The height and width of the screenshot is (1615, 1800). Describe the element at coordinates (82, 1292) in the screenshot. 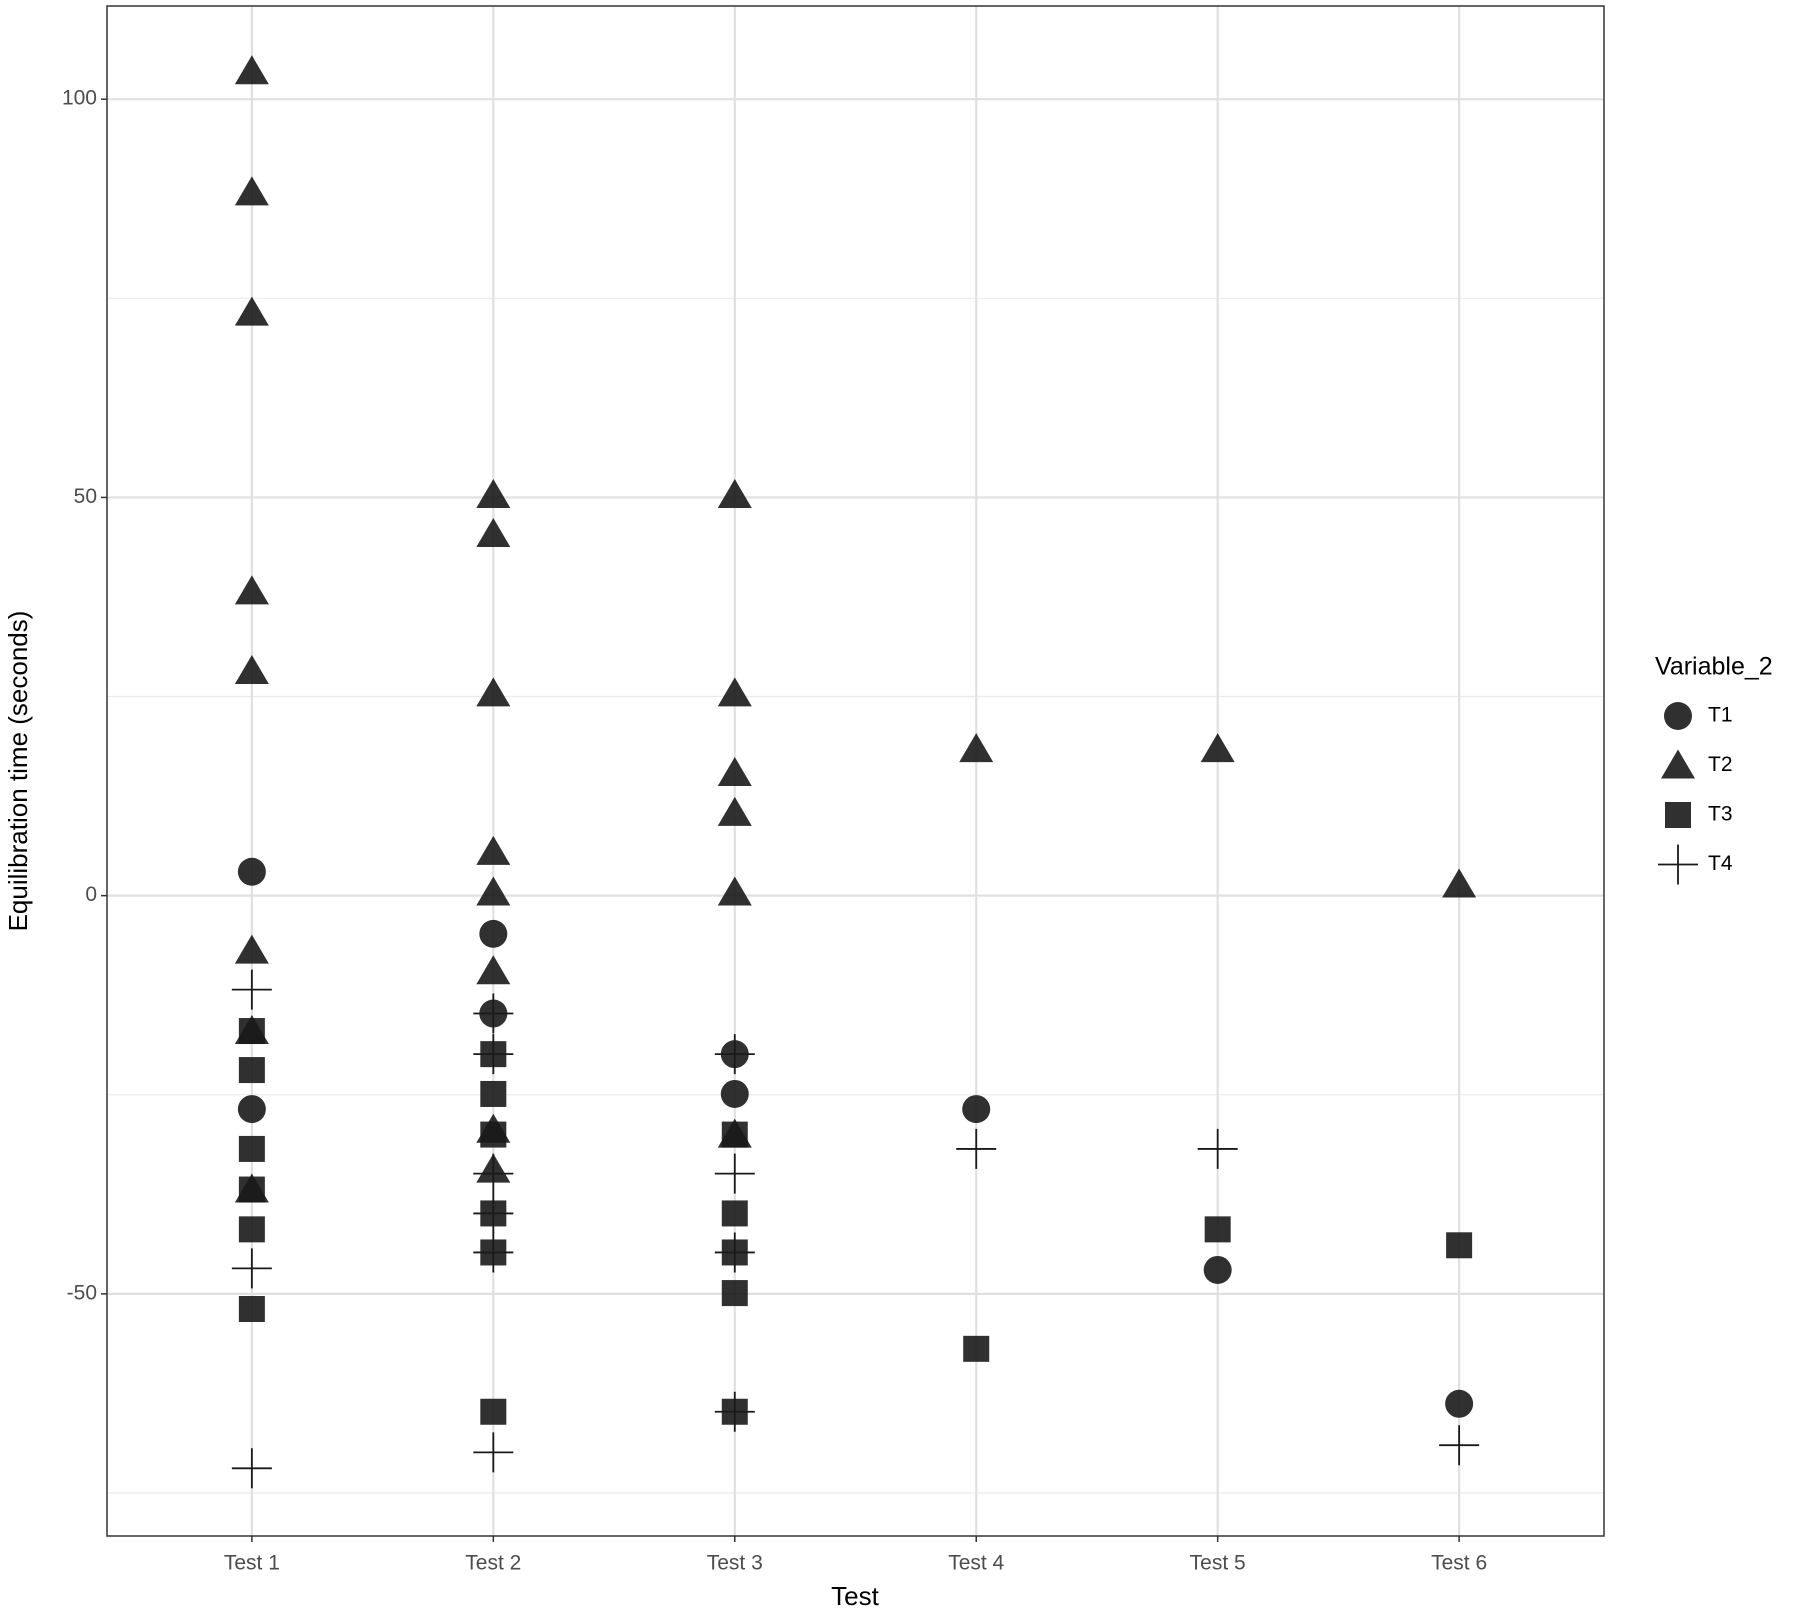

I see `y-tick-label: -50` at that location.